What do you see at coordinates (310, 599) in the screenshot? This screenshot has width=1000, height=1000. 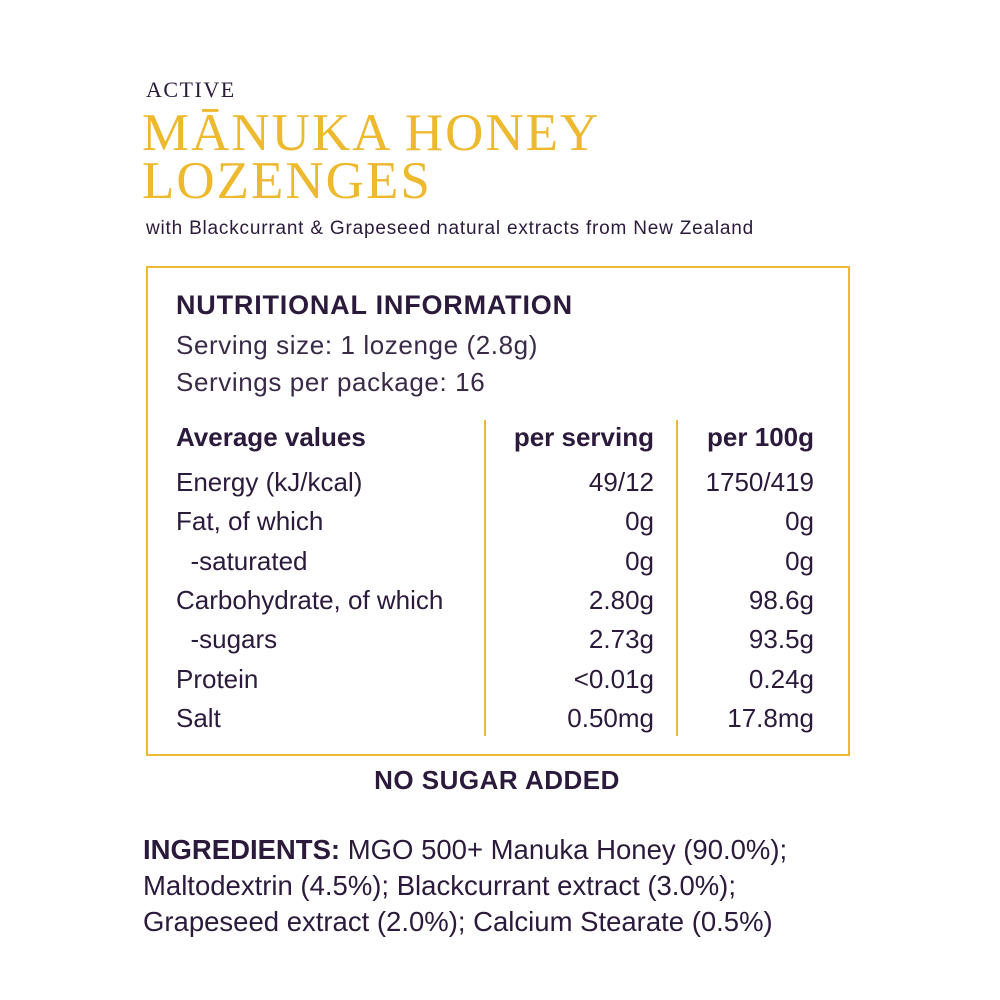 I see `nutrient-name: Carbohydrate, of which` at bounding box center [310, 599].